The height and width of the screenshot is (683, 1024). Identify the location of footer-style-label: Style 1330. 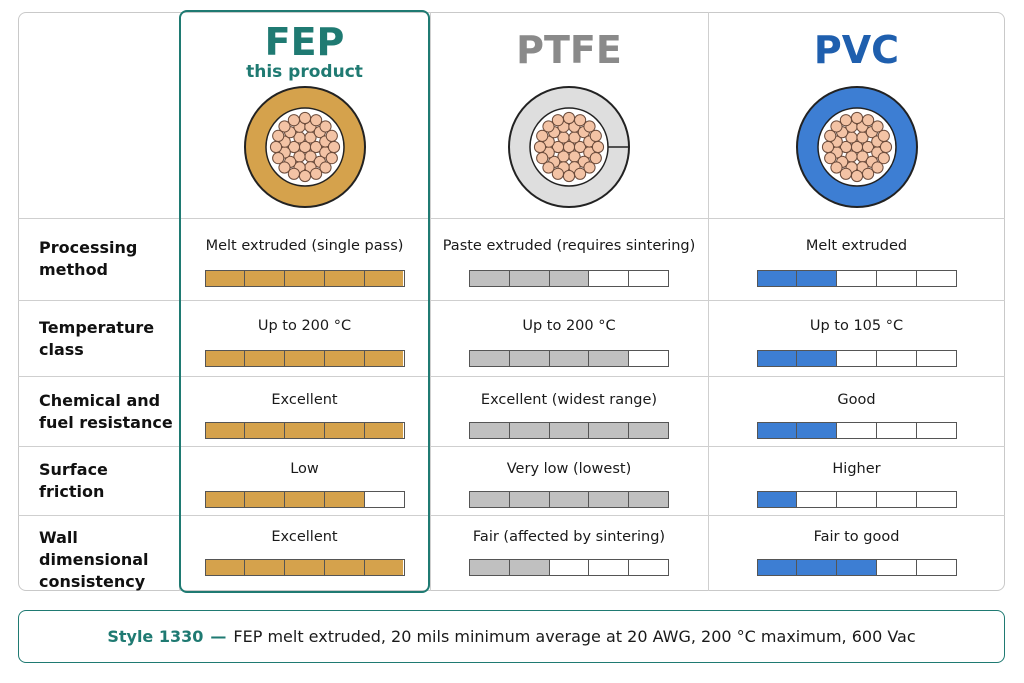
(155, 636).